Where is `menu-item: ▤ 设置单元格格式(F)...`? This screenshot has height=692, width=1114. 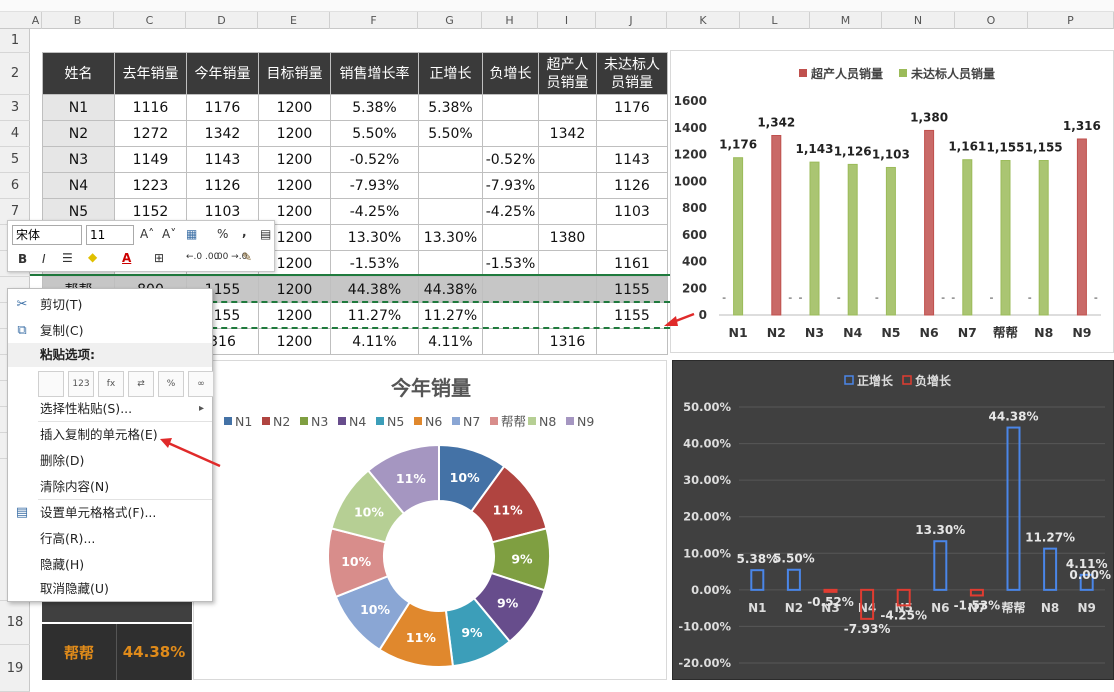
menu-item: ▤ 设置单元格格式(F)... is located at coordinates (110, 513).